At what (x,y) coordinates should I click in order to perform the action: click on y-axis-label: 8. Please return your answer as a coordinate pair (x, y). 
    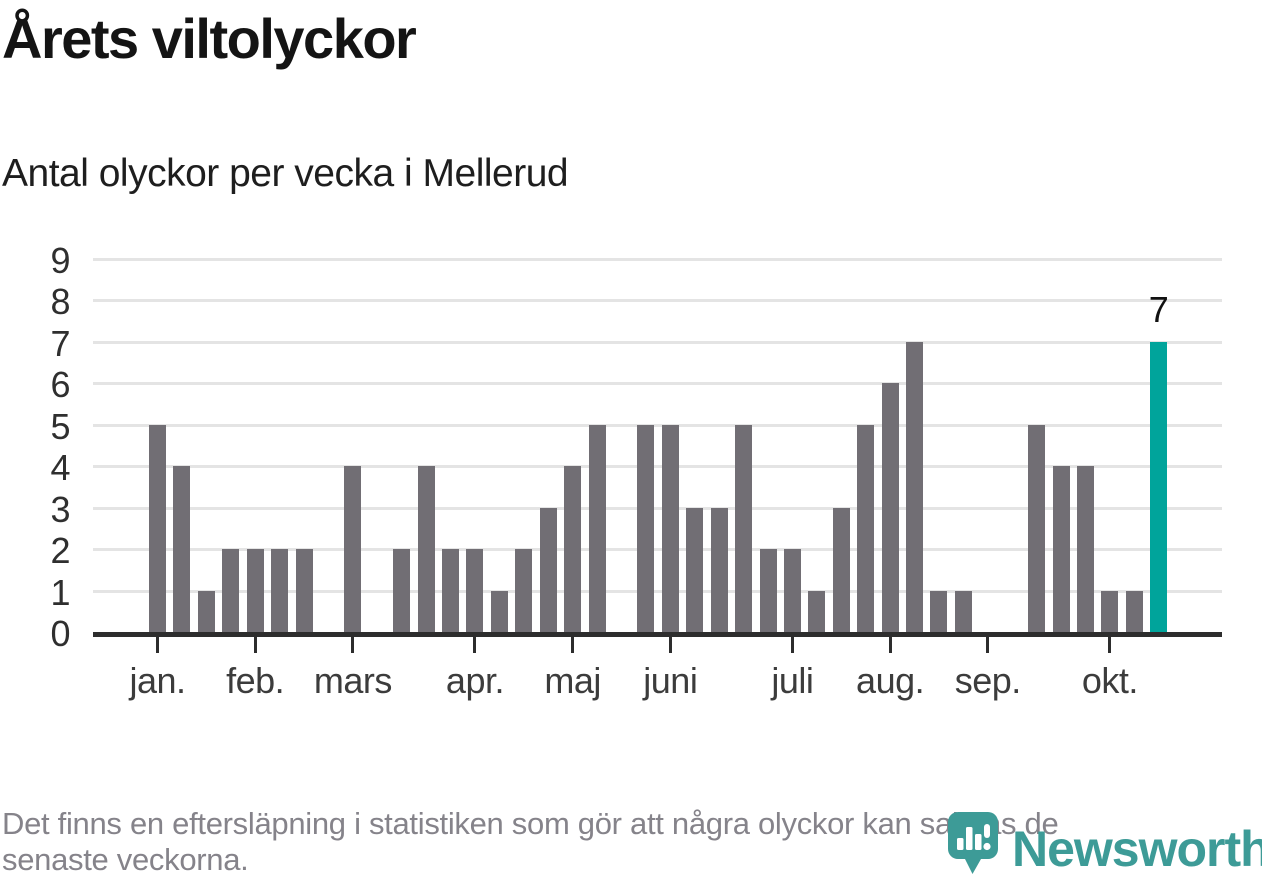
    Looking at the image, I should click on (60, 301).